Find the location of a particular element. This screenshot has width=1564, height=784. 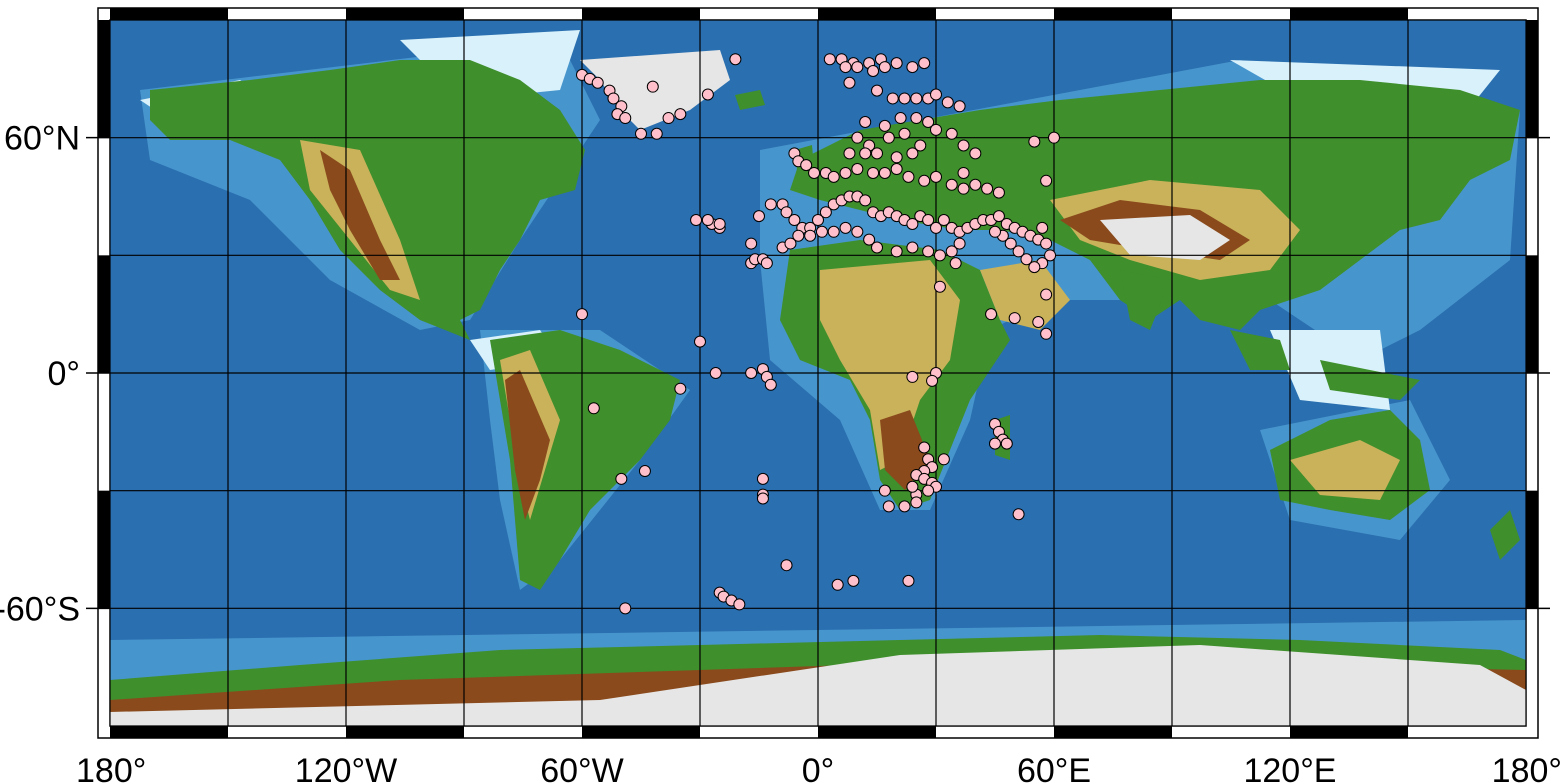

longitude-label: 60°W is located at coordinates (582, 768).